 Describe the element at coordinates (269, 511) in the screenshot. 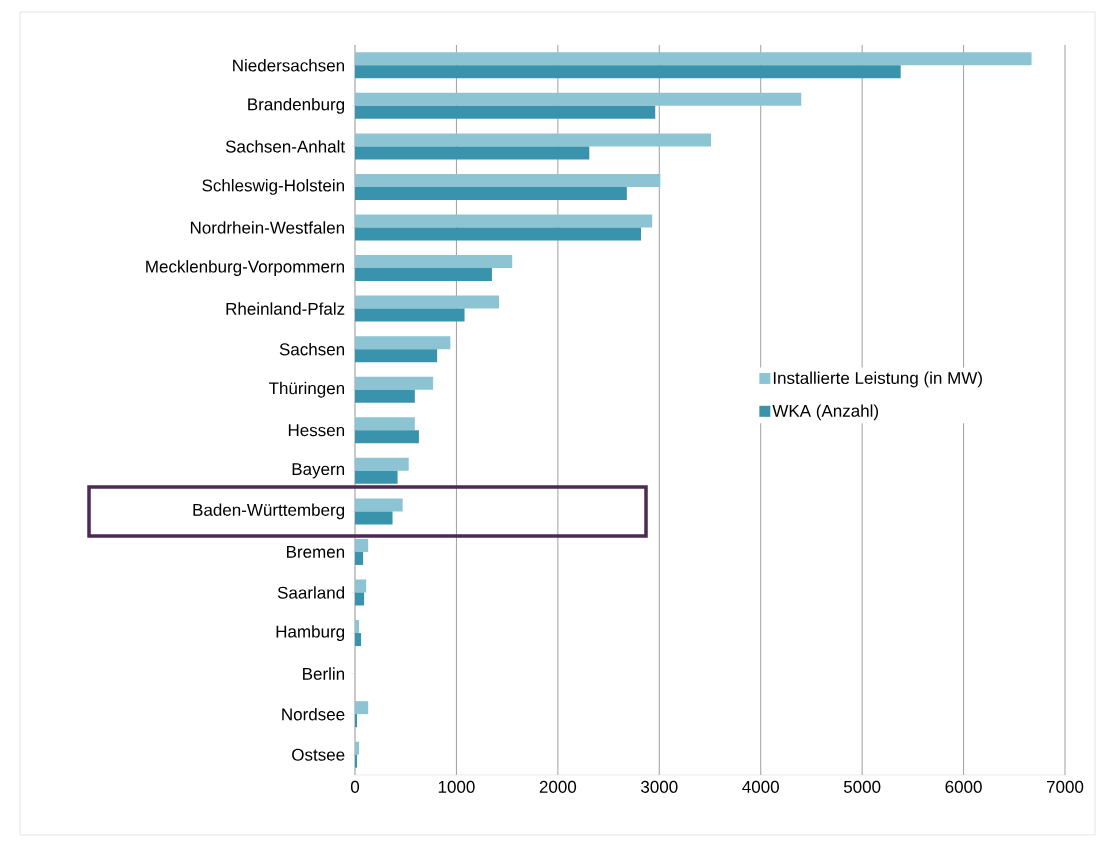

I see `y-tick-label: Baden-Württemberg` at that location.